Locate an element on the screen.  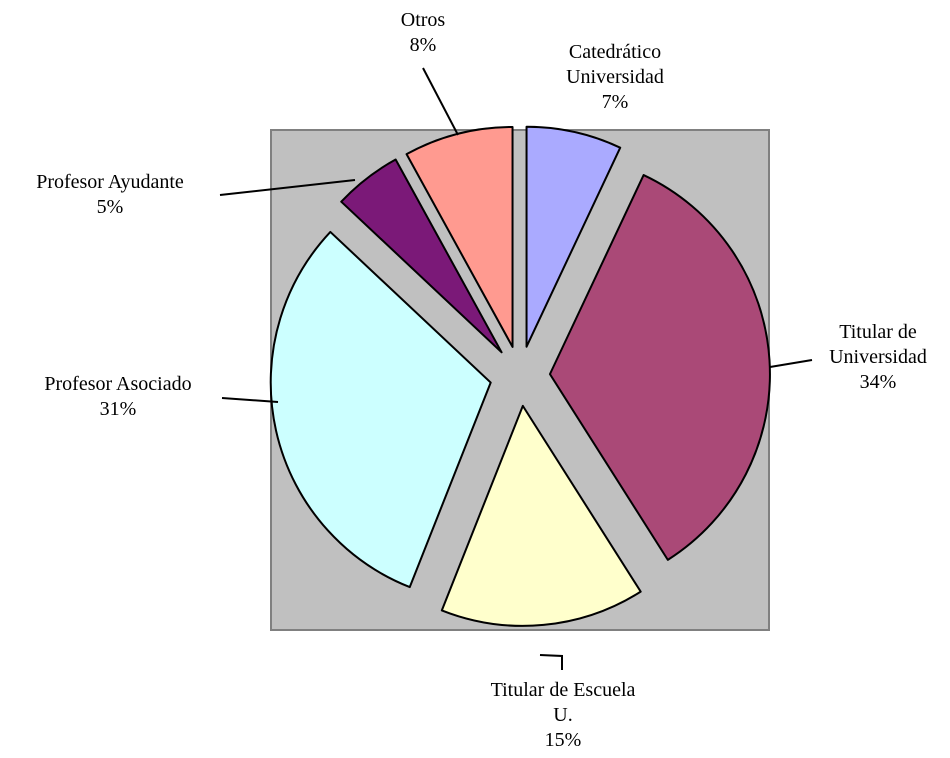
value-label: 31% is located at coordinates (118, 409).